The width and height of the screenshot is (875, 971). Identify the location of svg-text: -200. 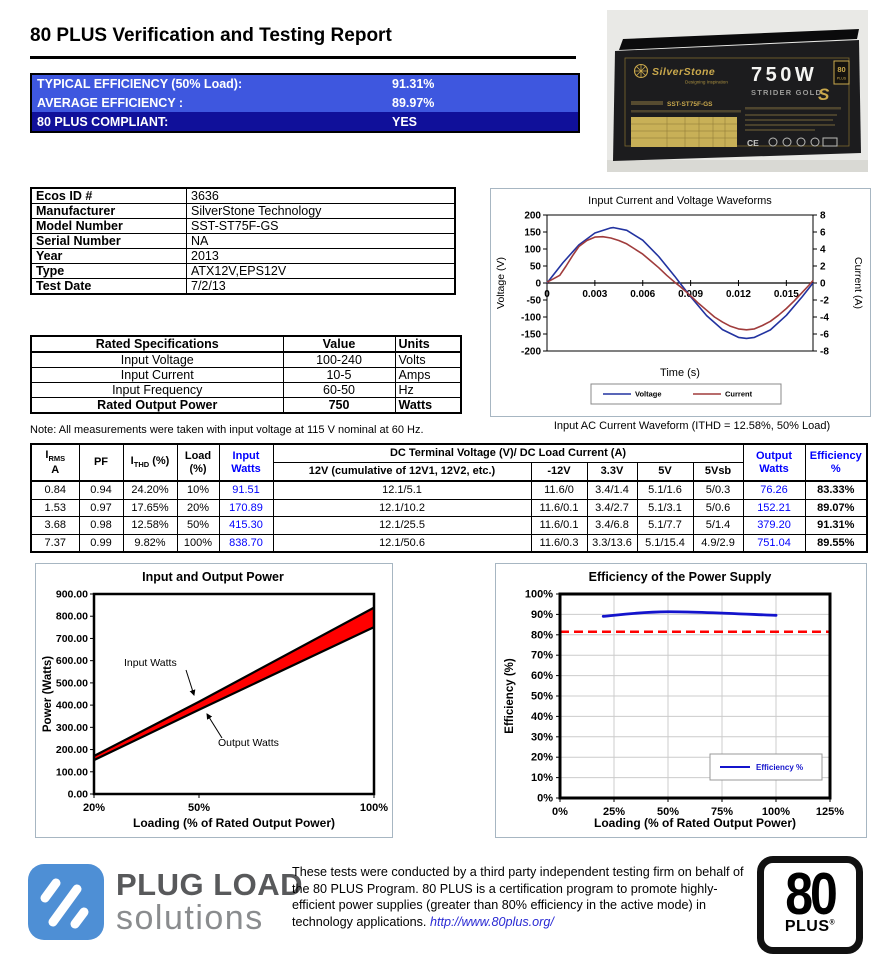
(531, 352).